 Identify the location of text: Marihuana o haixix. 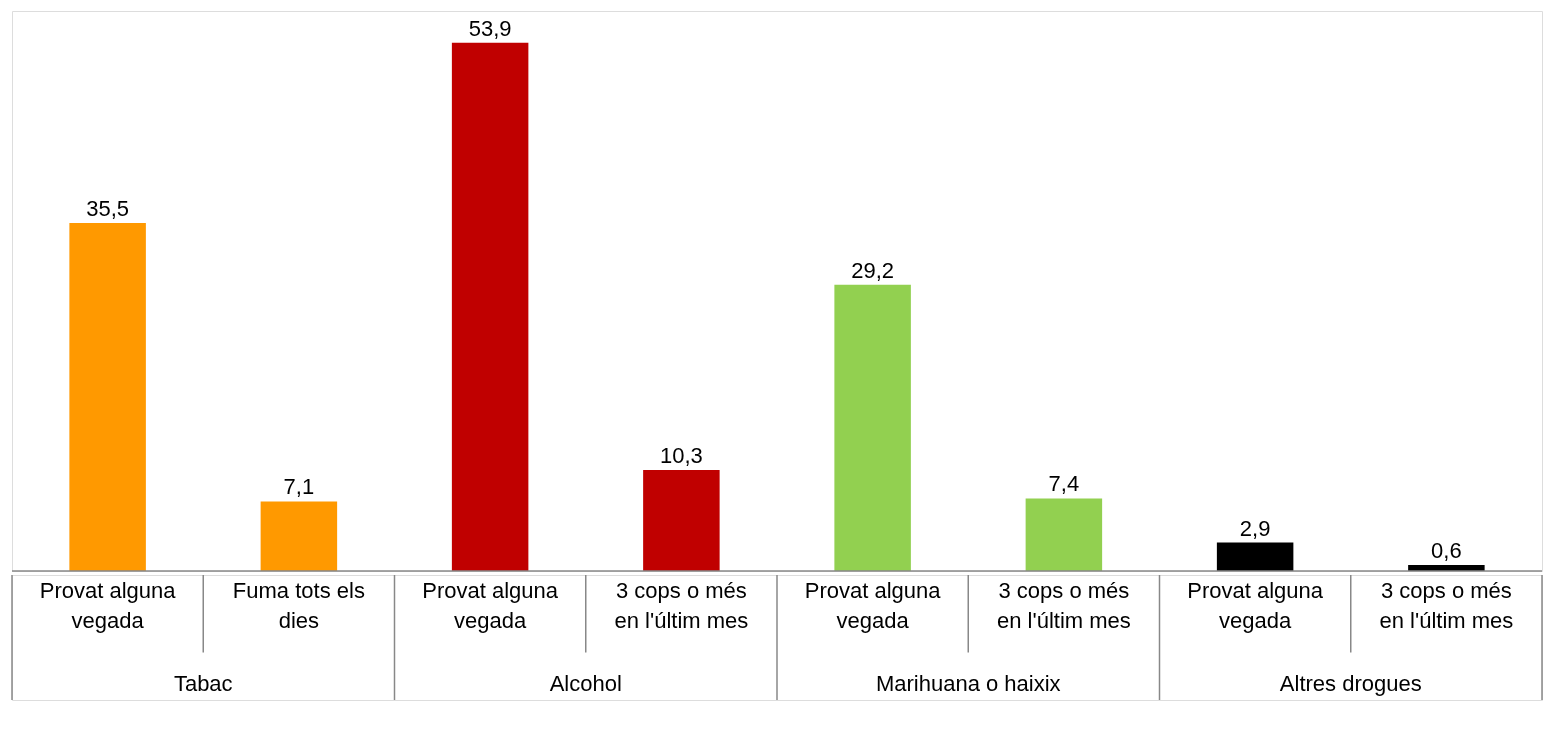
(968, 683).